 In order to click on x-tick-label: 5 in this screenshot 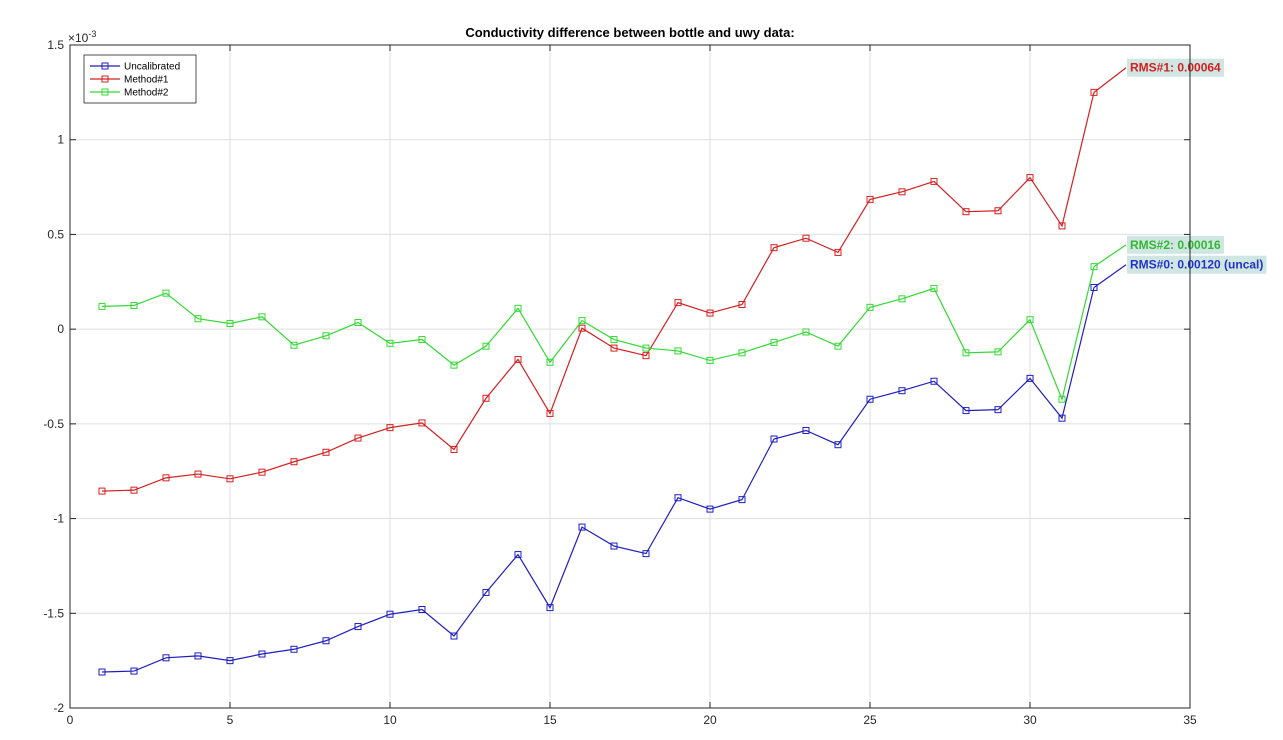, I will do `click(230, 720)`.